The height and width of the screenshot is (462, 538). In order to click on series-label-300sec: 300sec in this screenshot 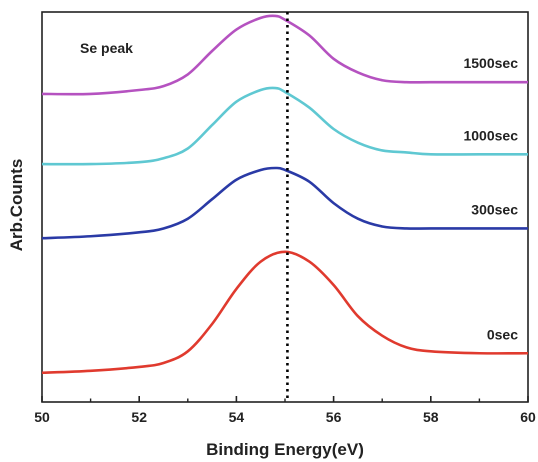, I will do `click(494, 209)`.